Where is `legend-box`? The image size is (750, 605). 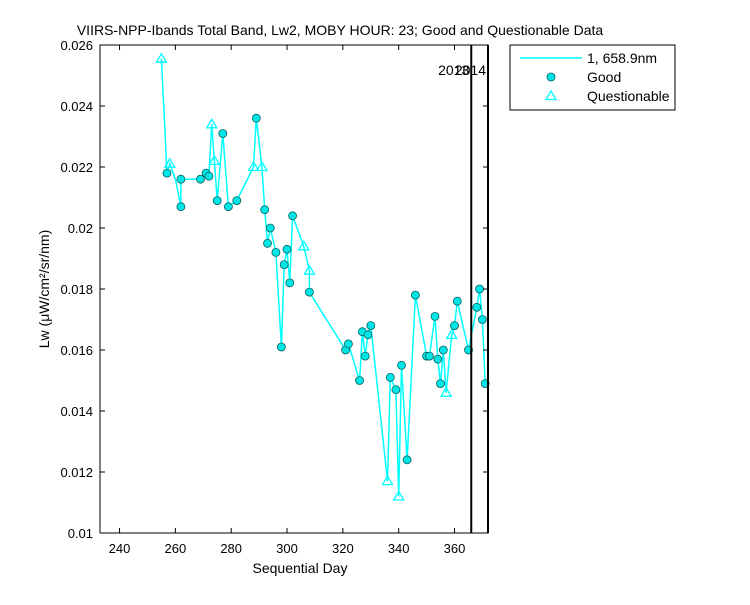 legend-box is located at coordinates (592, 77).